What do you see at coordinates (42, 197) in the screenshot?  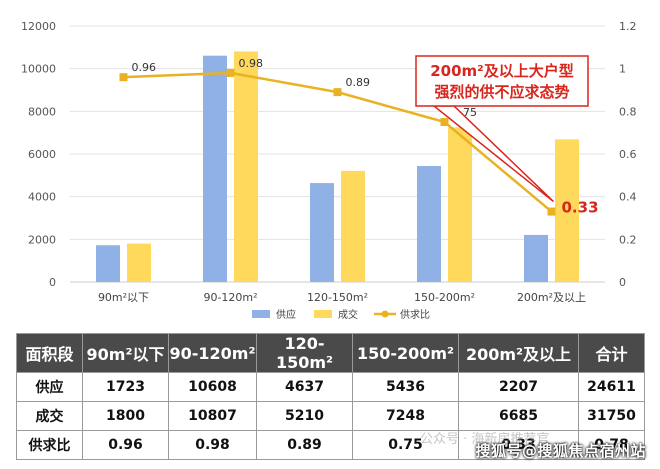 I see `y-left-tick-label: 4000` at bounding box center [42, 197].